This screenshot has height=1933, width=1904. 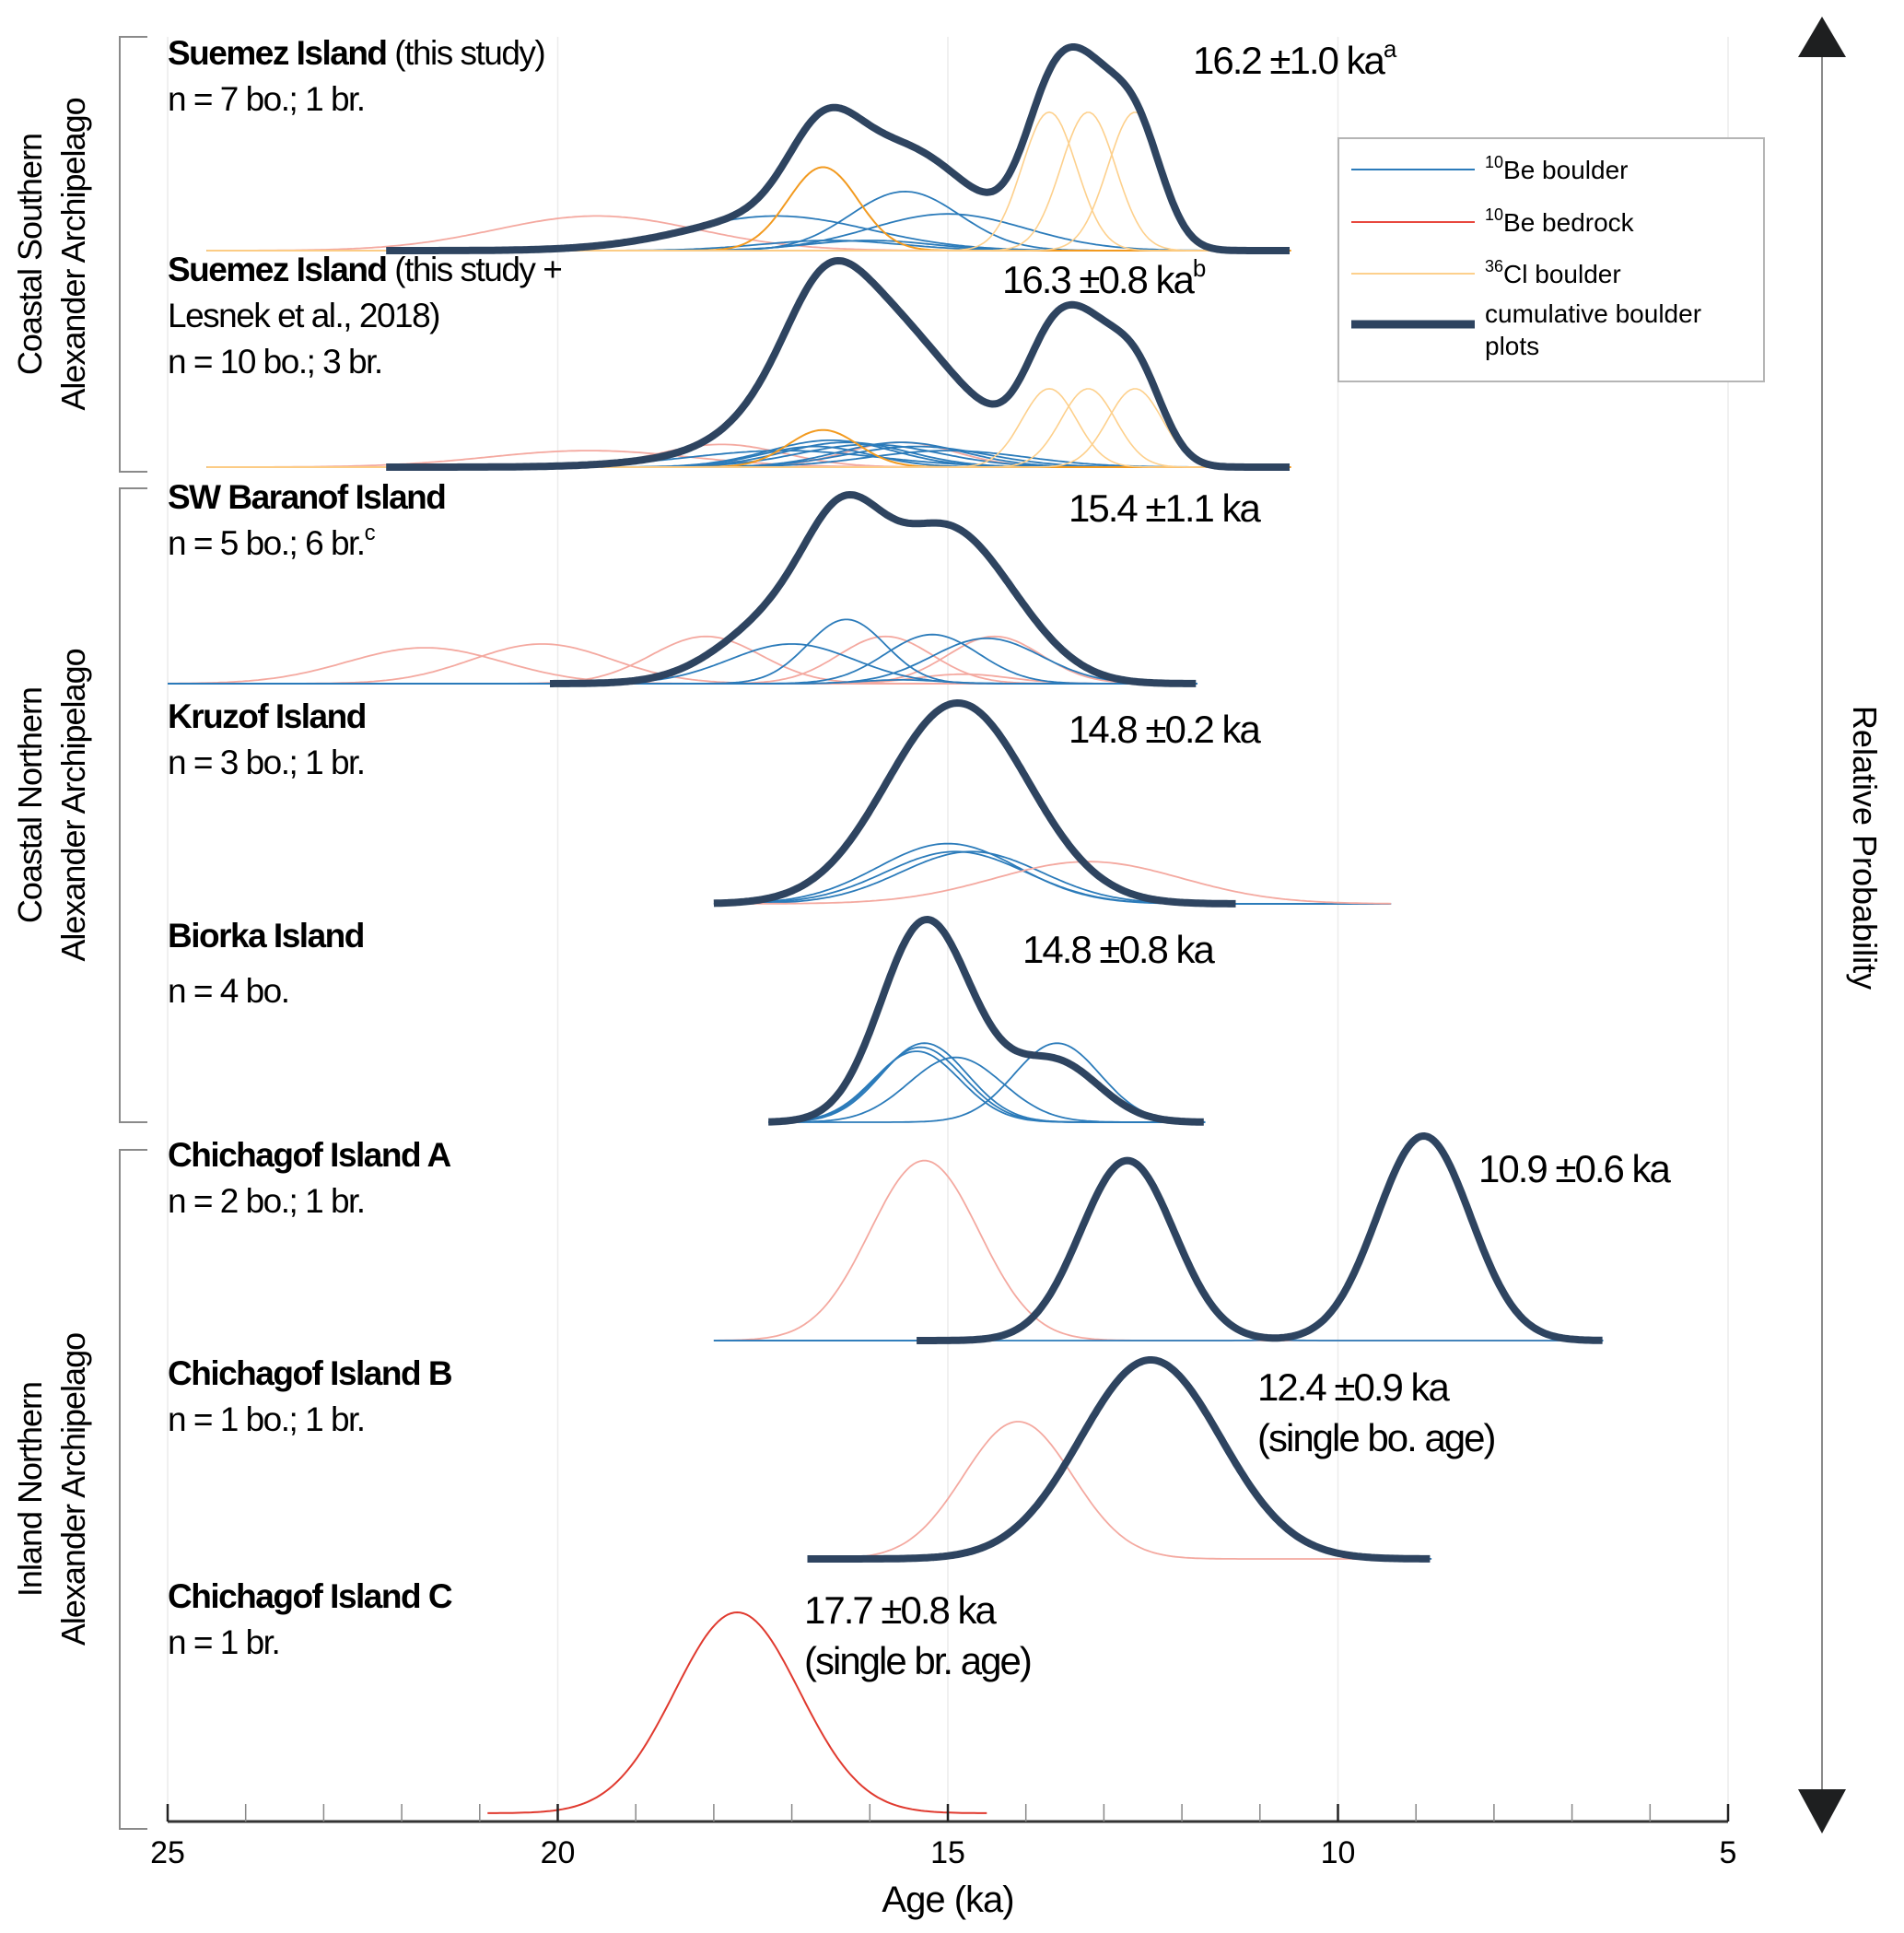 I want to click on age-footnote: a, so click(x=1390, y=49).